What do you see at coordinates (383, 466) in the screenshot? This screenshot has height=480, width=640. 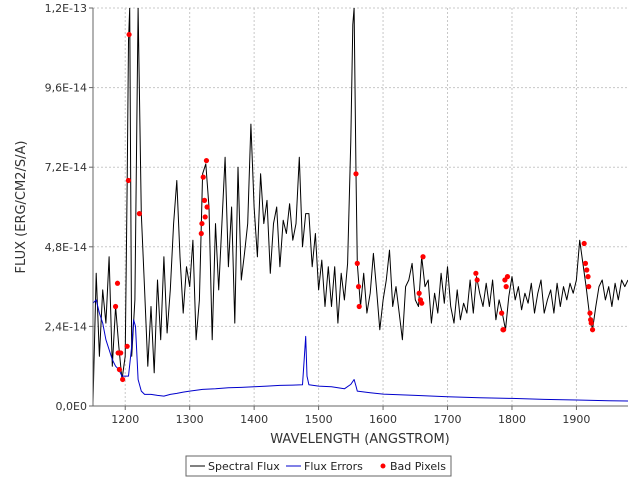 I see `legend-swatch-bad-pixels` at bounding box center [383, 466].